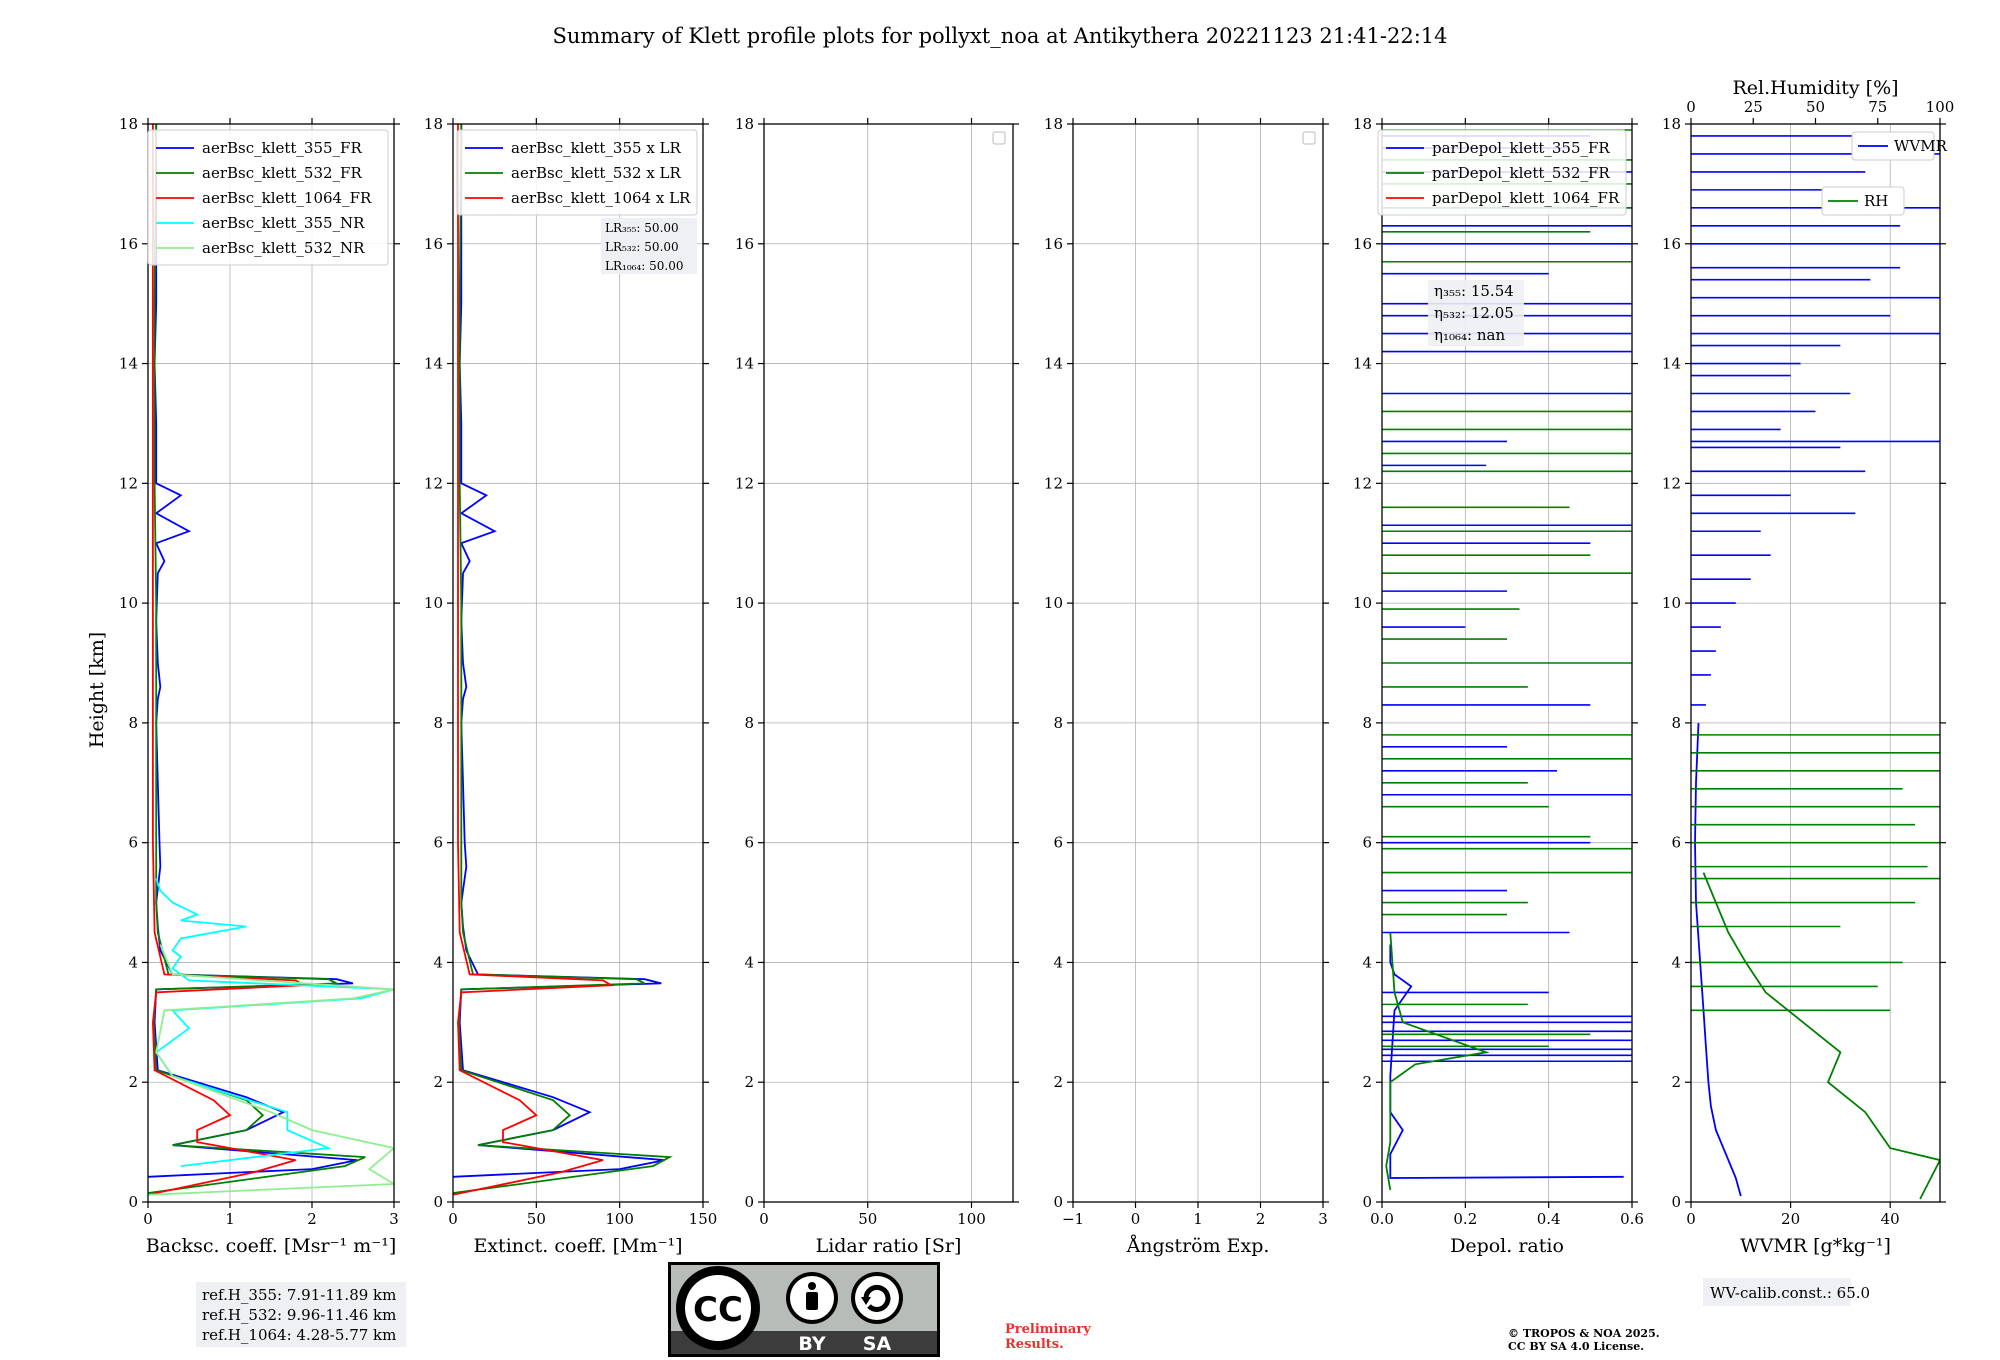  I want to click on preliminary-line-2: Results., so click(1034, 1344).